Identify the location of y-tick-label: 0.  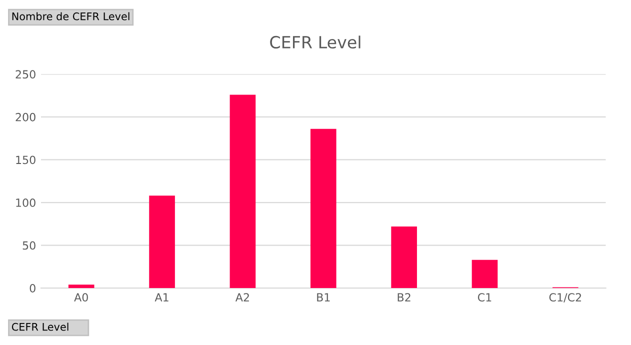
(33, 288).